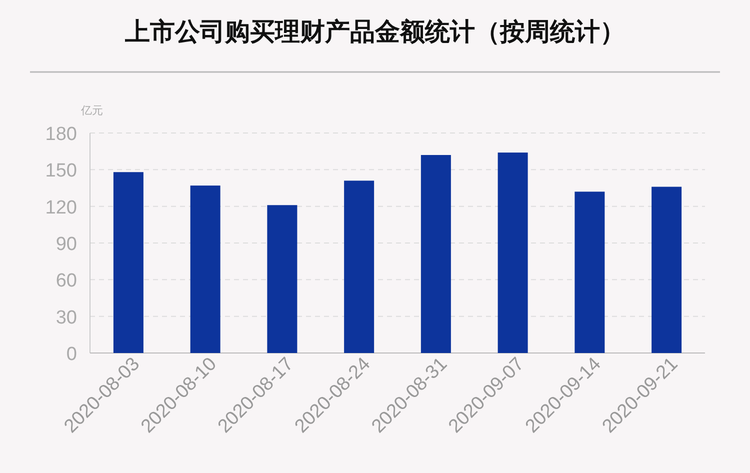  I want to click on y-tick-label: 60, so click(66, 281).